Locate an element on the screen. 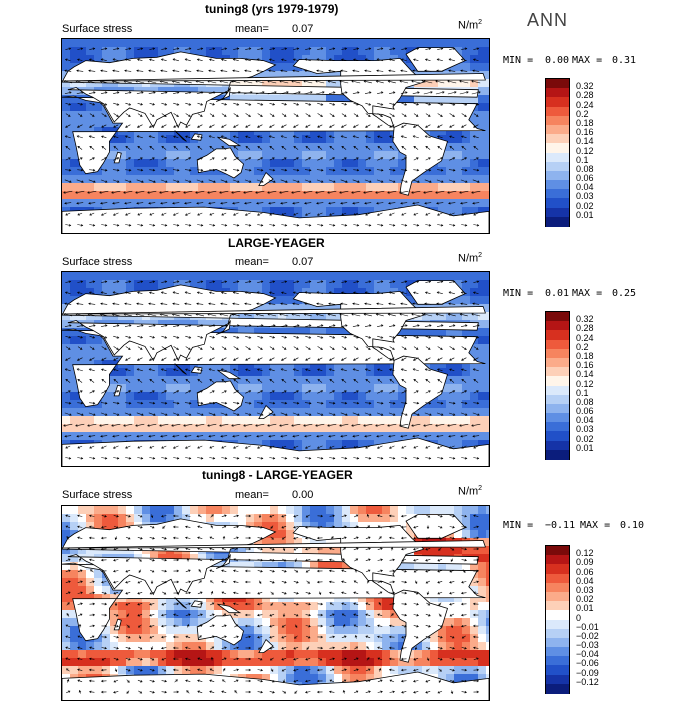 This screenshot has width=700, height=701. panel-1-mean-value: 0.07 is located at coordinates (302, 29).